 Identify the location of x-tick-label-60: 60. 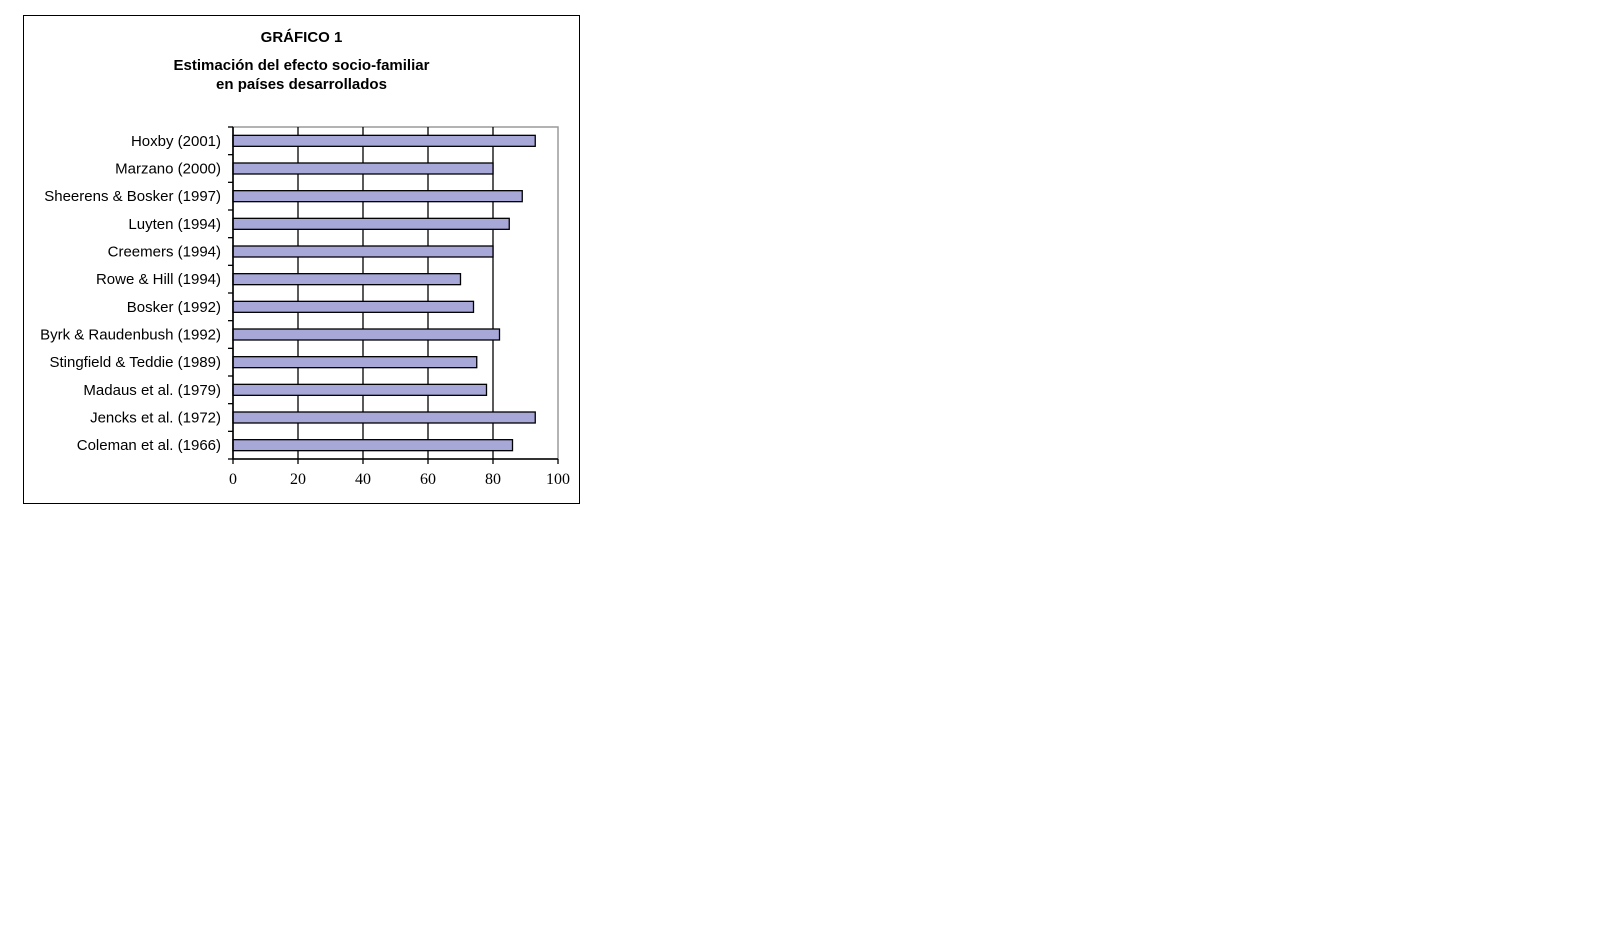
(428, 479).